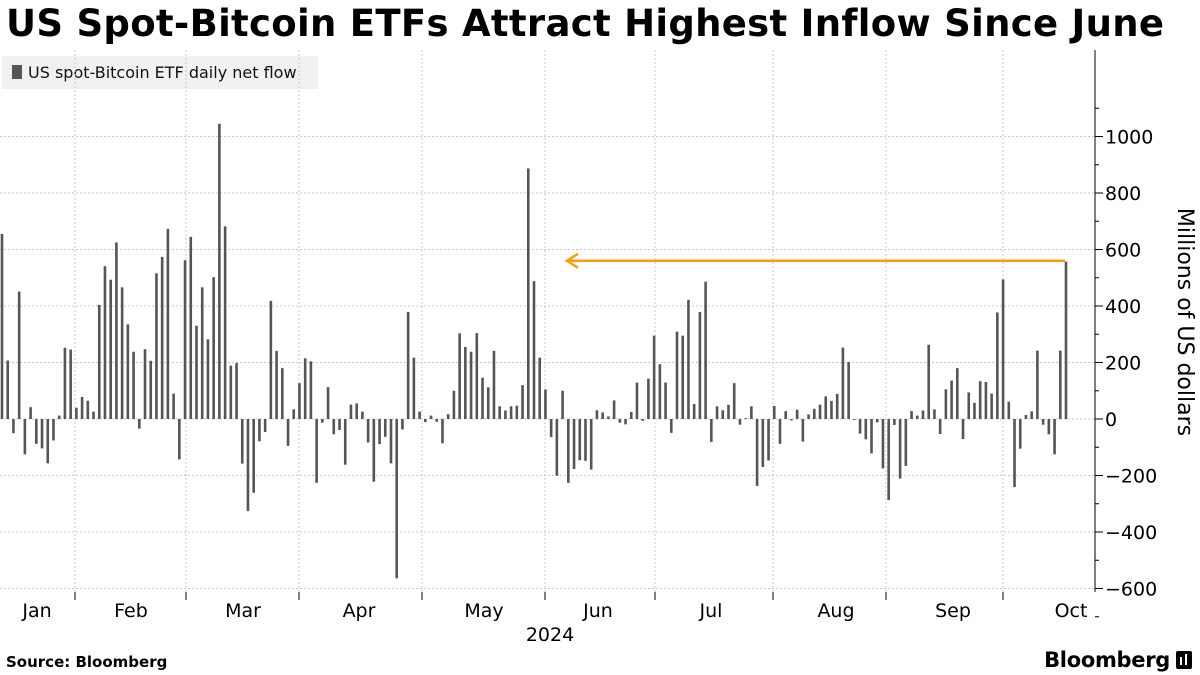 This screenshot has height=675, width=1200. What do you see at coordinates (1131, 477) in the screenshot?
I see `y-tick-label: −200` at bounding box center [1131, 477].